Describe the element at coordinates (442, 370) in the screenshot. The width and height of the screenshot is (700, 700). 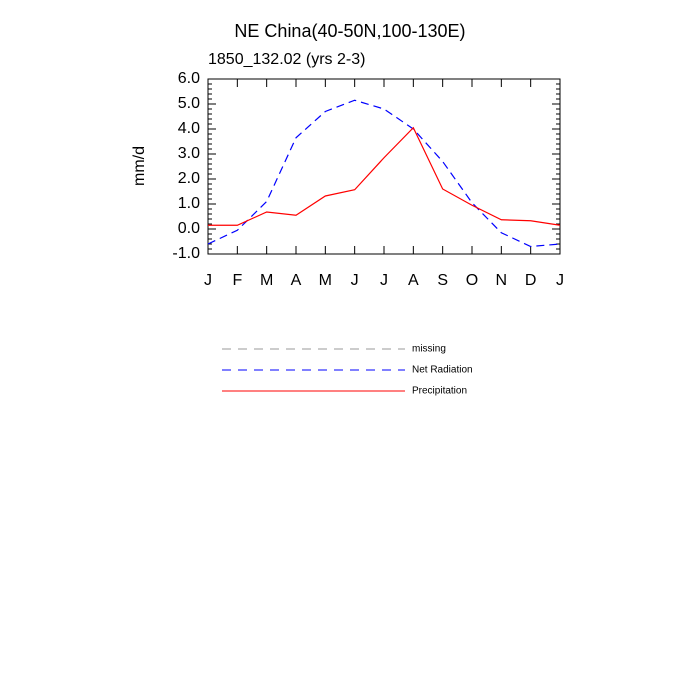
I see `legend-label: Net Radiation` at that location.